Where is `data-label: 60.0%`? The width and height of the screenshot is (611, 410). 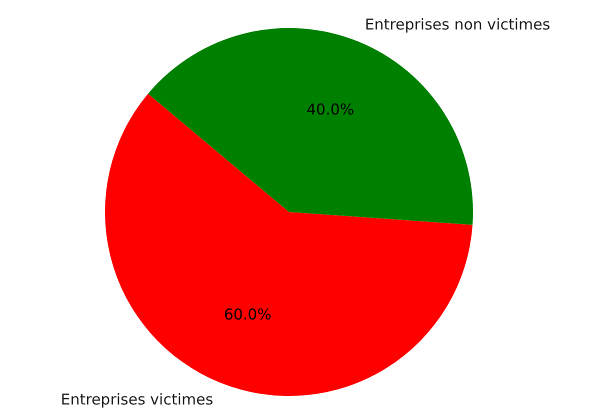
data-label: 60.0% is located at coordinates (248, 314).